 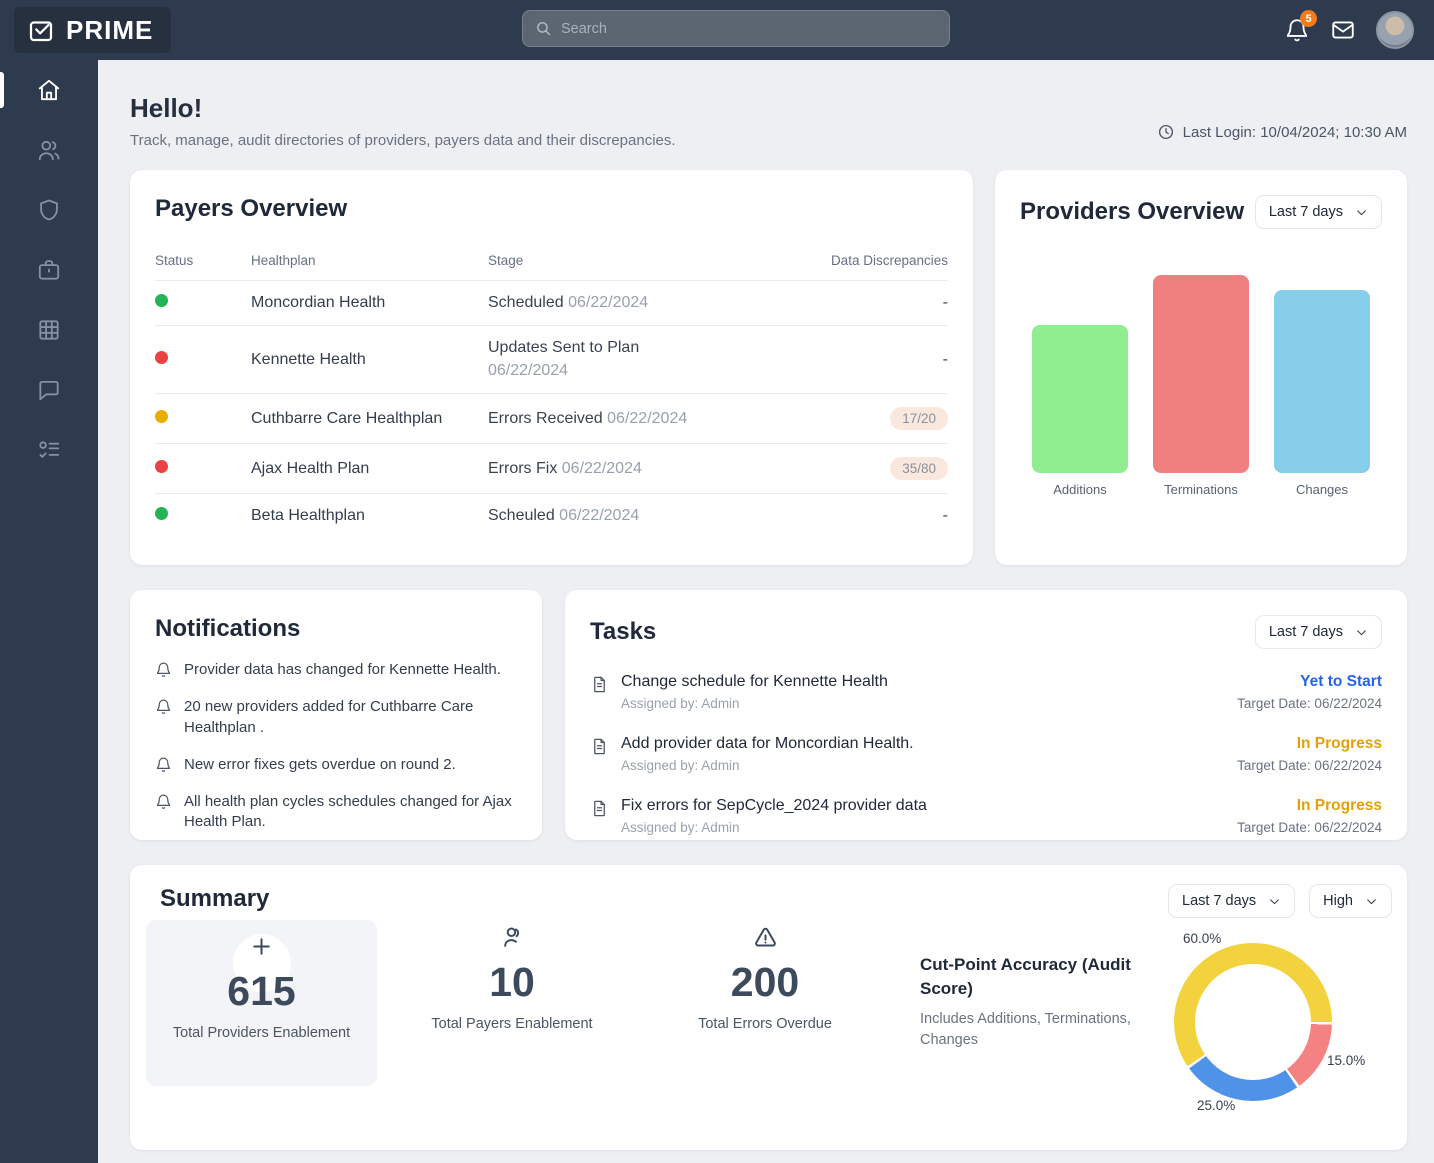 I want to click on sidebar-item-messages, so click(x=49, y=390).